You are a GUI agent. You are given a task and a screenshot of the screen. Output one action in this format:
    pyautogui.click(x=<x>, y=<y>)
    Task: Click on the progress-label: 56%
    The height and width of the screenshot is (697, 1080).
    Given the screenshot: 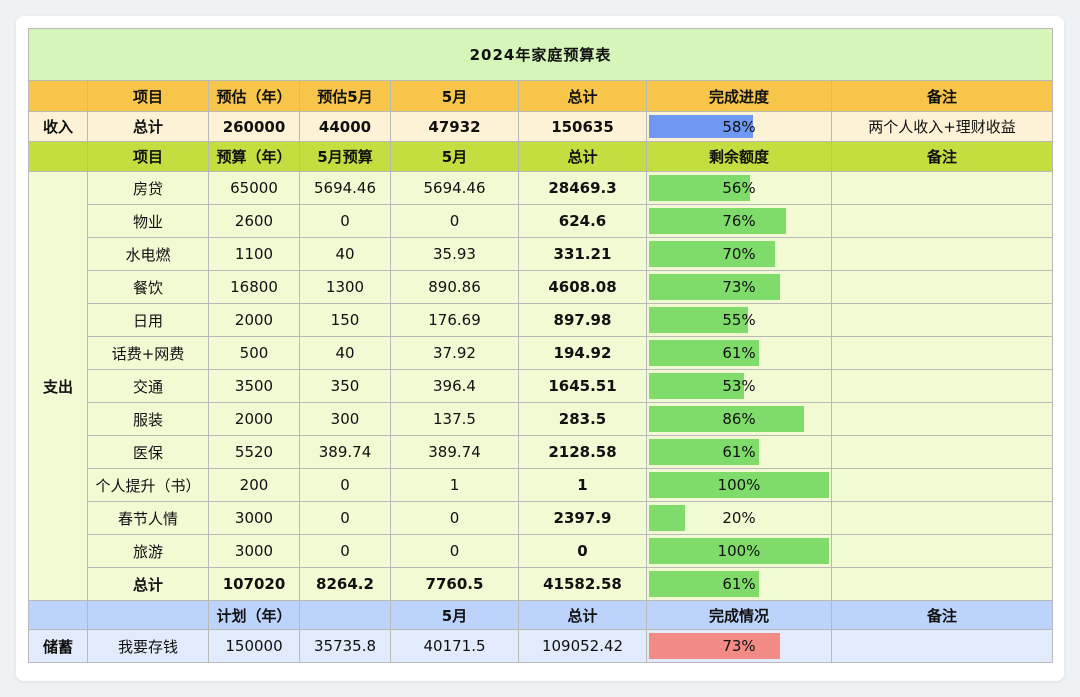 What is the action you would take?
    pyautogui.click(x=739, y=188)
    